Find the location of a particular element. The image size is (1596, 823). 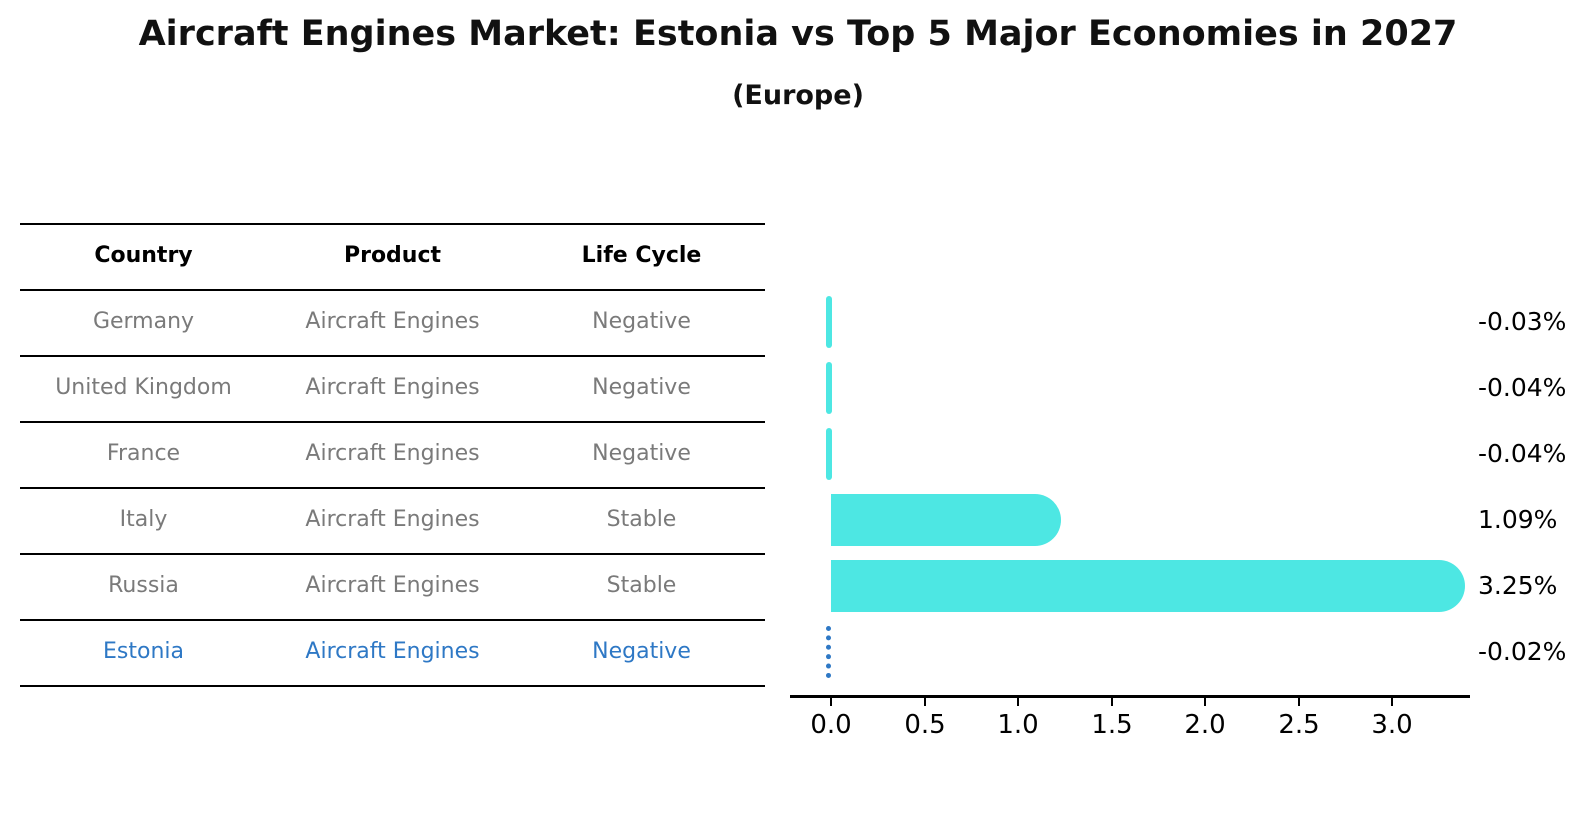

bar-france is located at coordinates (829, 454).